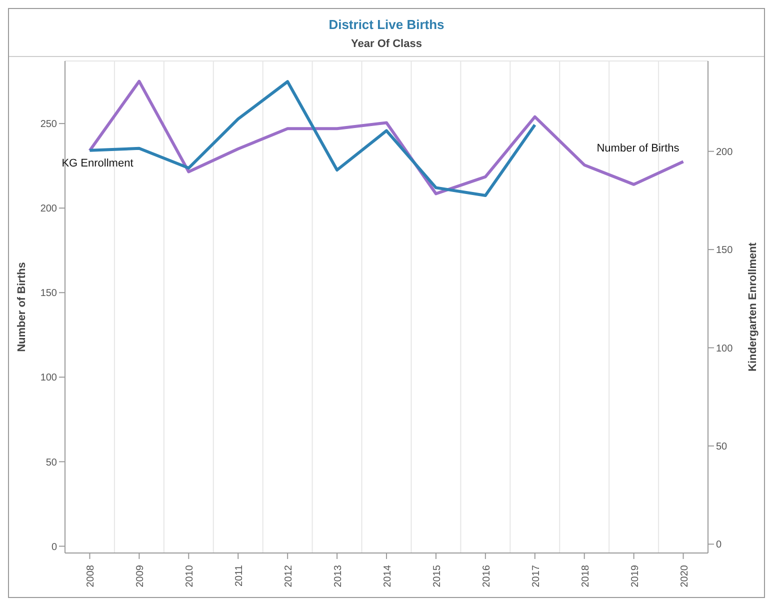  Describe the element at coordinates (140, 576) in the screenshot. I see `x-tick-label: 2009` at that location.